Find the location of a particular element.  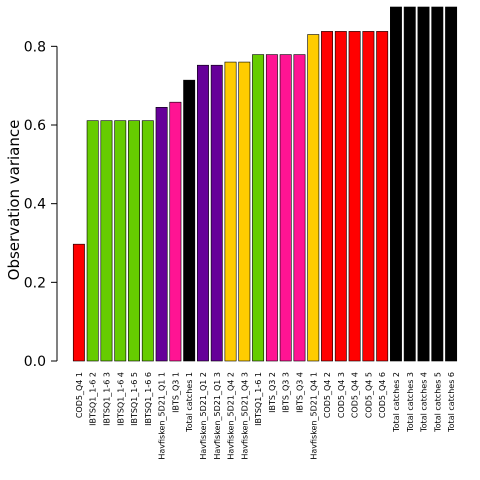

x-tick-label: Havfisken_5D21_Q1 3 is located at coordinates (217, 416).